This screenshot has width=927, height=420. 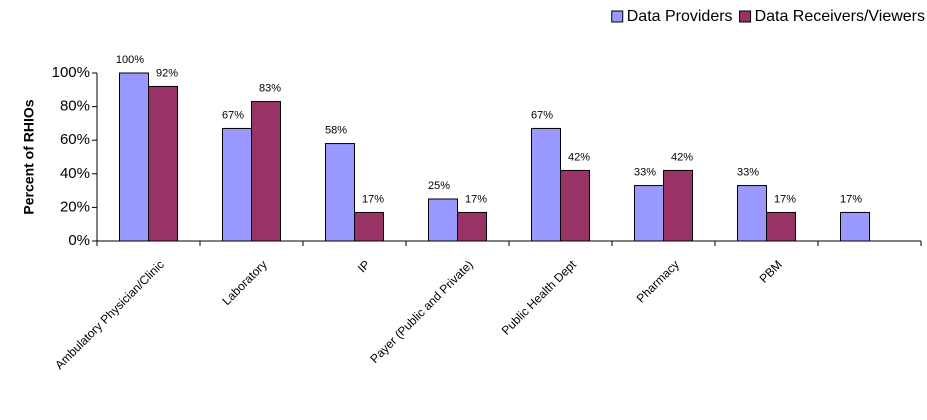 I want to click on x-tick-label: Ambulatory Physician/Clinic, so click(x=109, y=314).